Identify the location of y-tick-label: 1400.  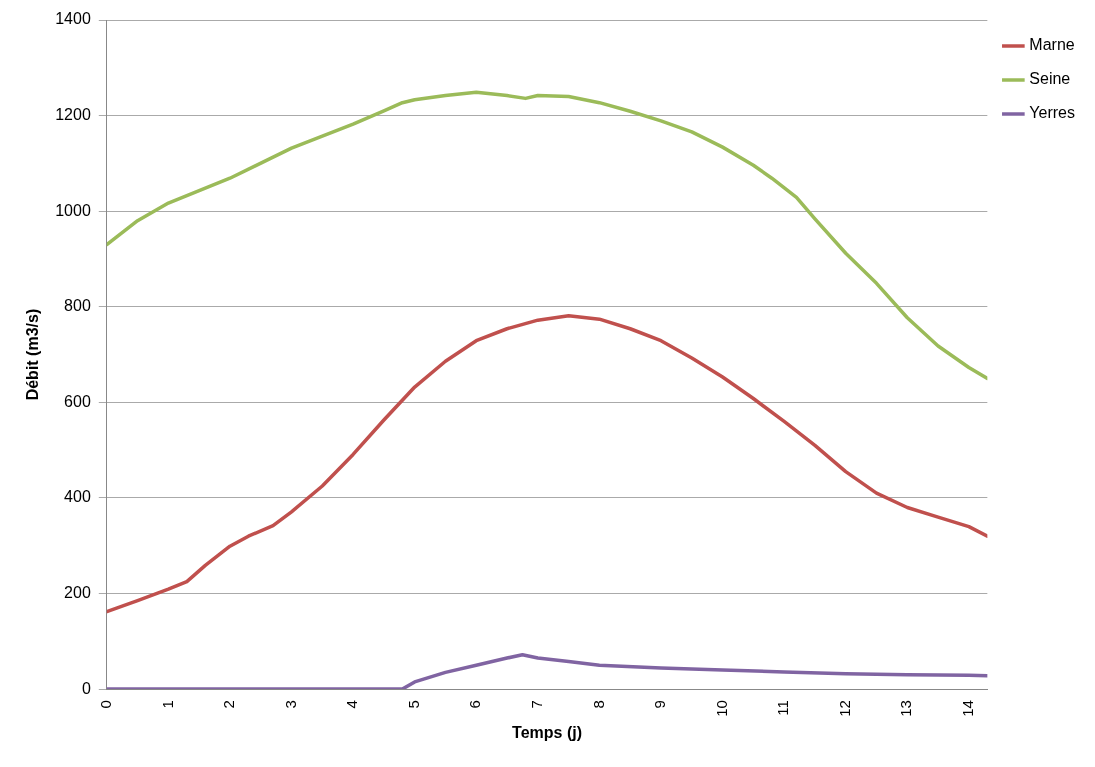
(73, 19).